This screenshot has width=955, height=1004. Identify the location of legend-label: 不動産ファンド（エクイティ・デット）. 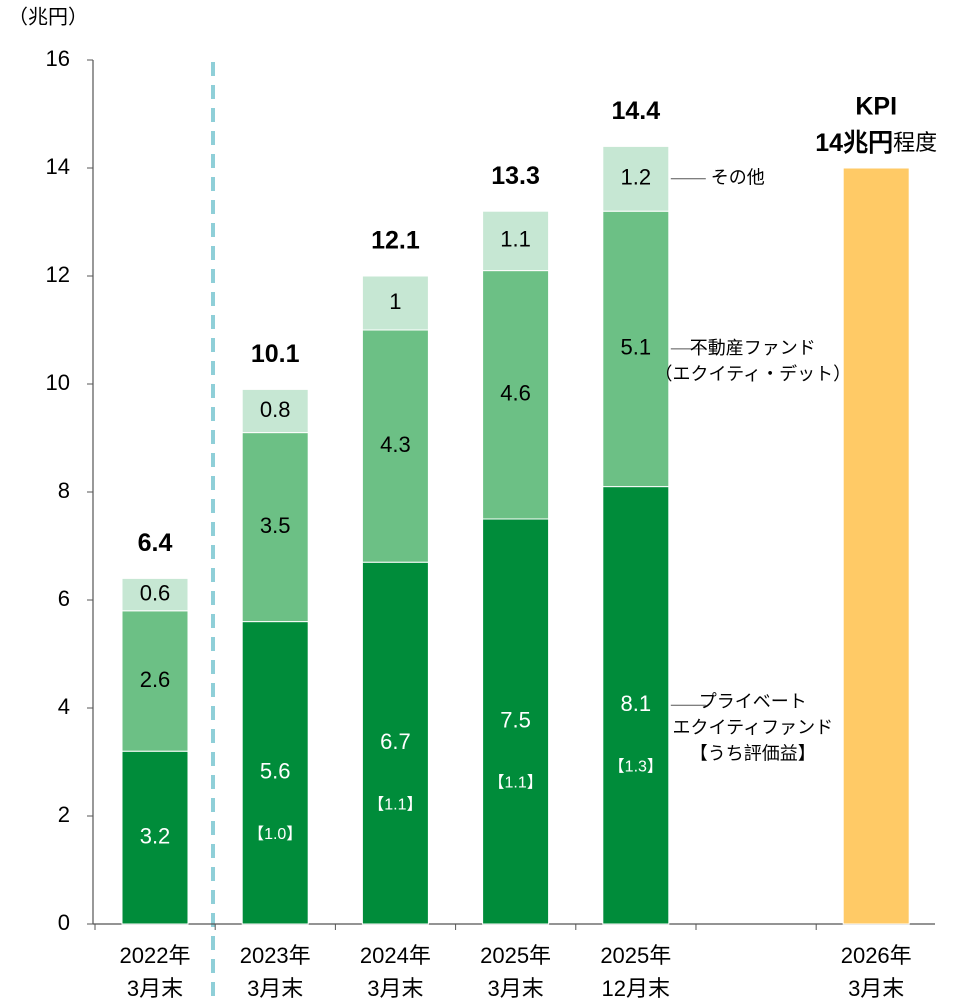
(753, 361).